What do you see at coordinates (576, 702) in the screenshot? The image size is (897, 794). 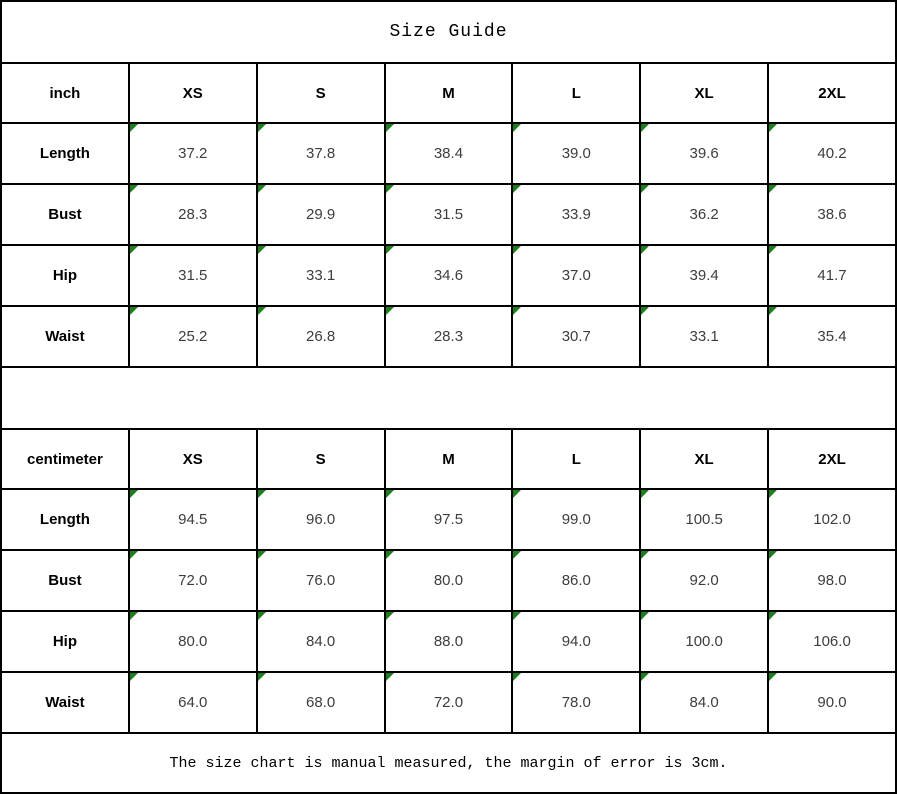 I see `size-value-cell: 78.0` at bounding box center [576, 702].